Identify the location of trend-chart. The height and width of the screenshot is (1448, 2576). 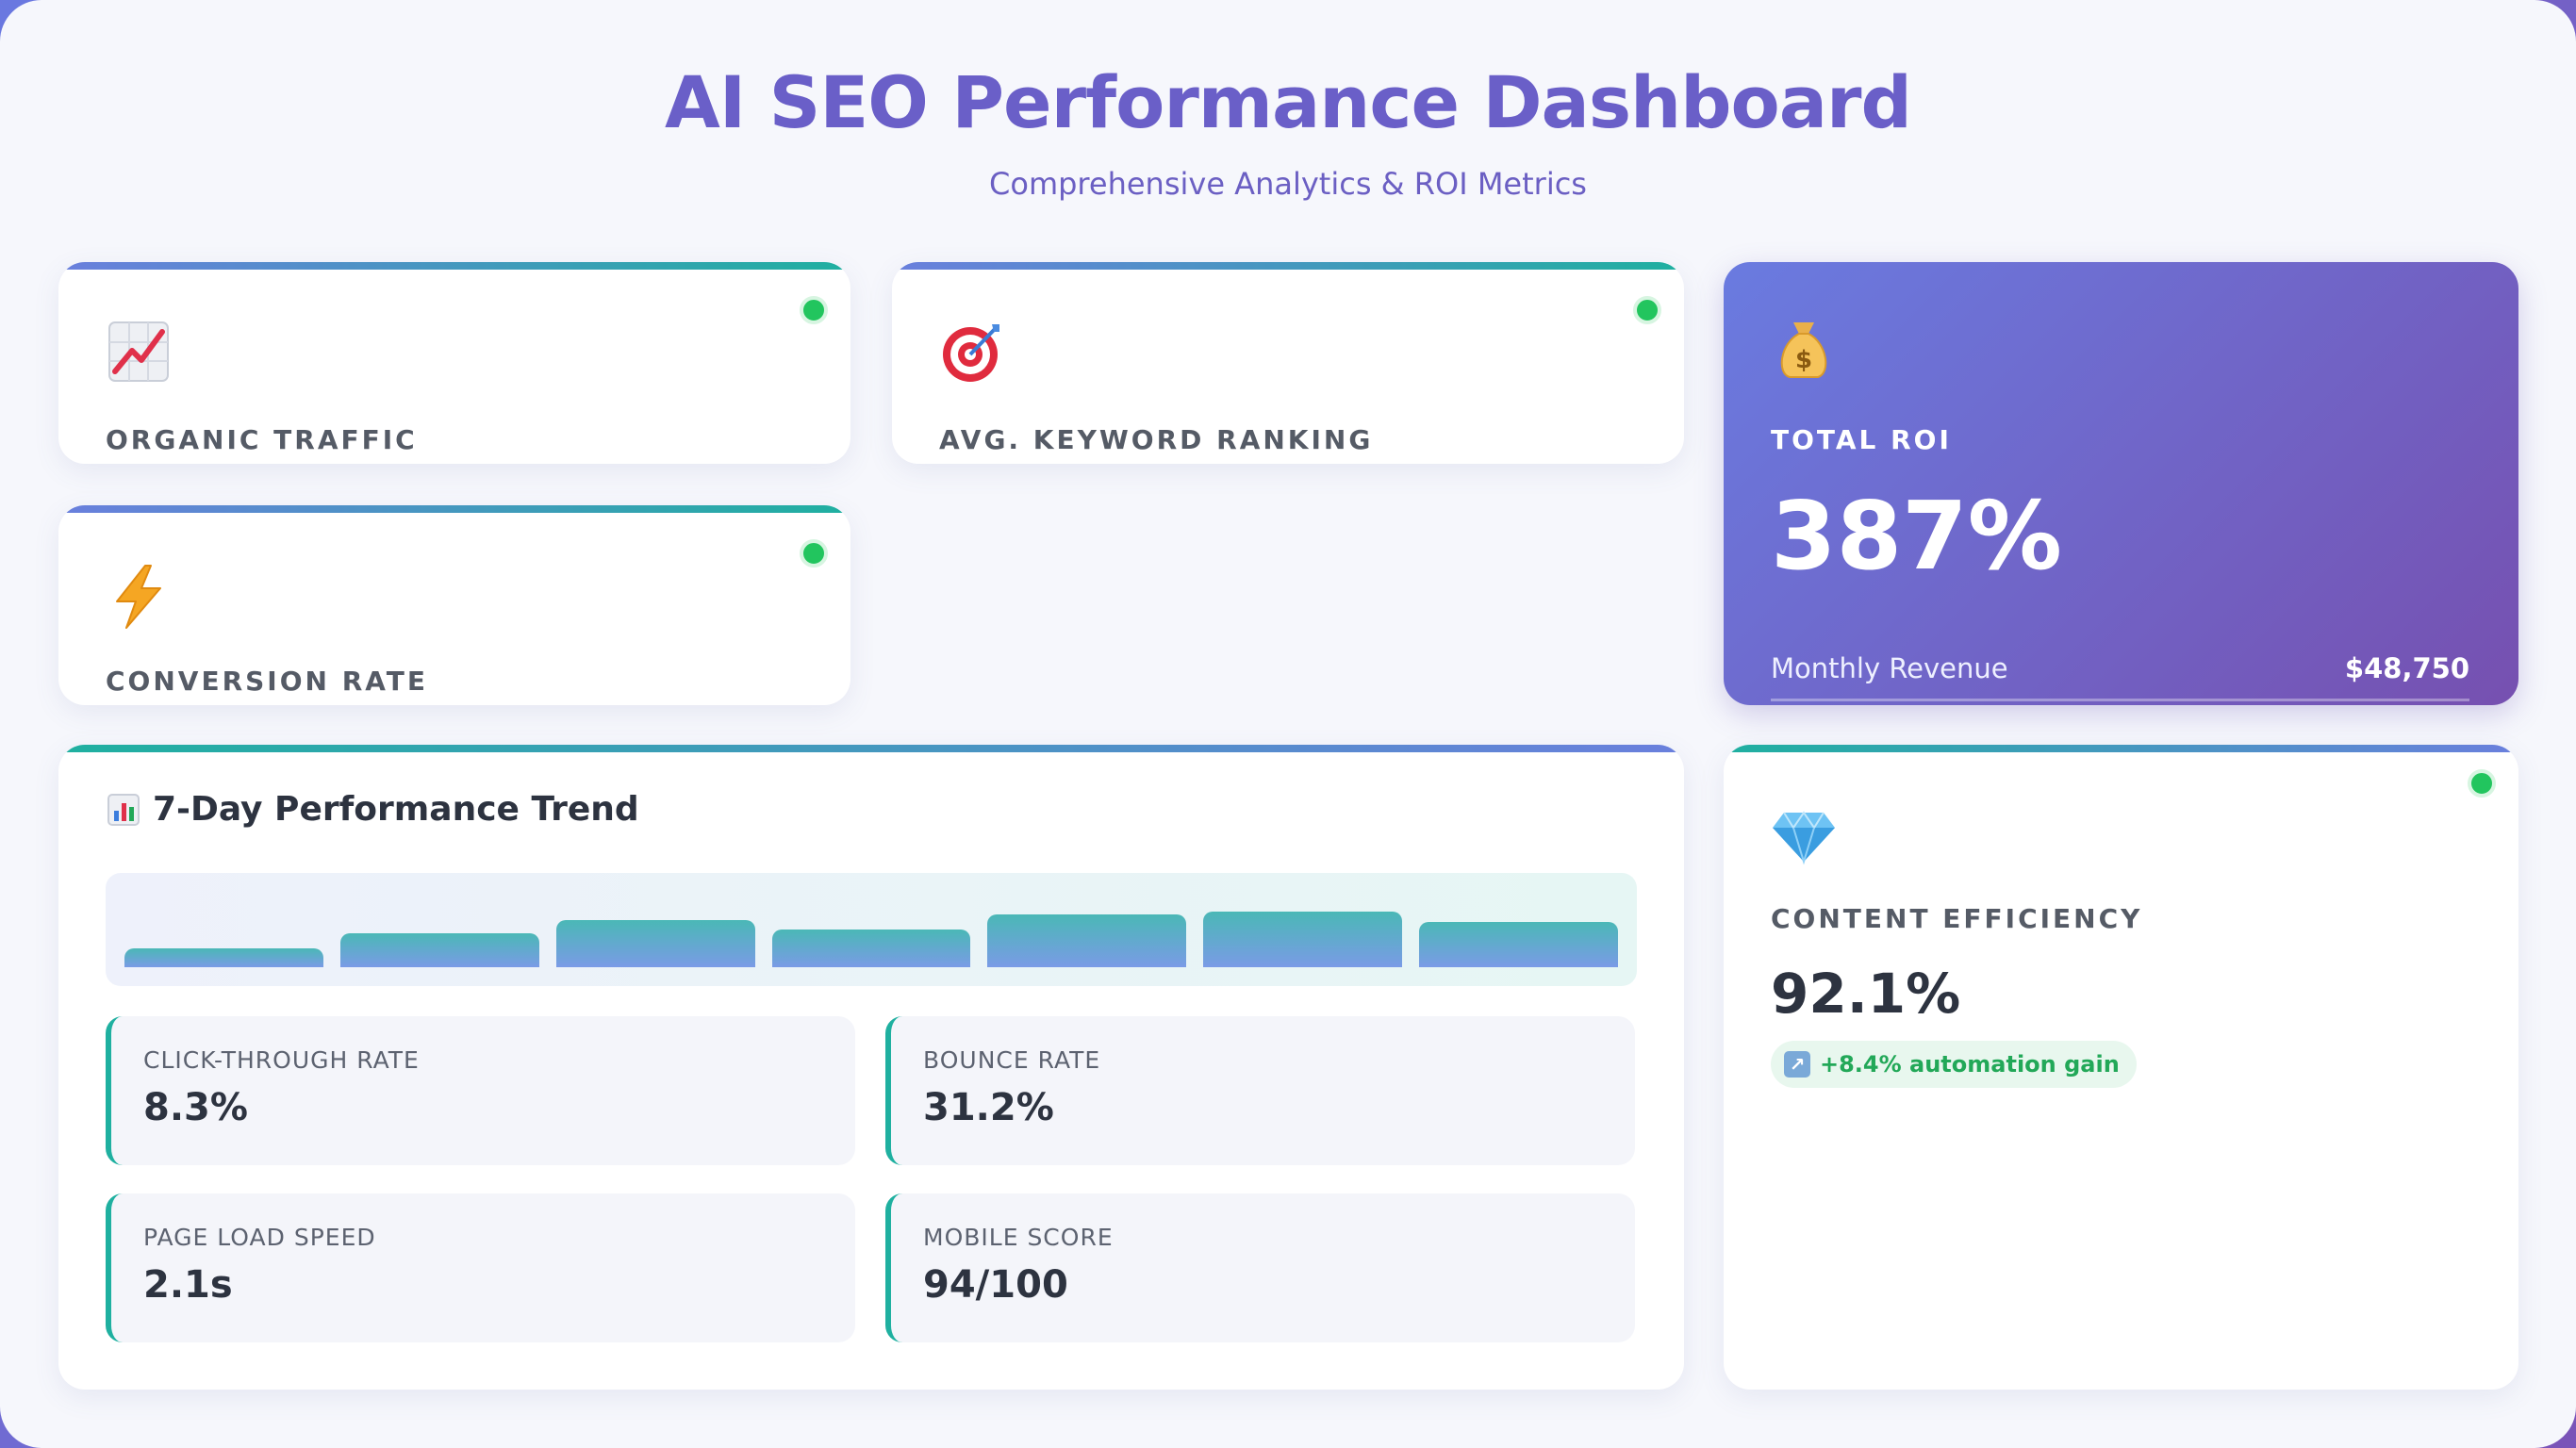
(871, 929).